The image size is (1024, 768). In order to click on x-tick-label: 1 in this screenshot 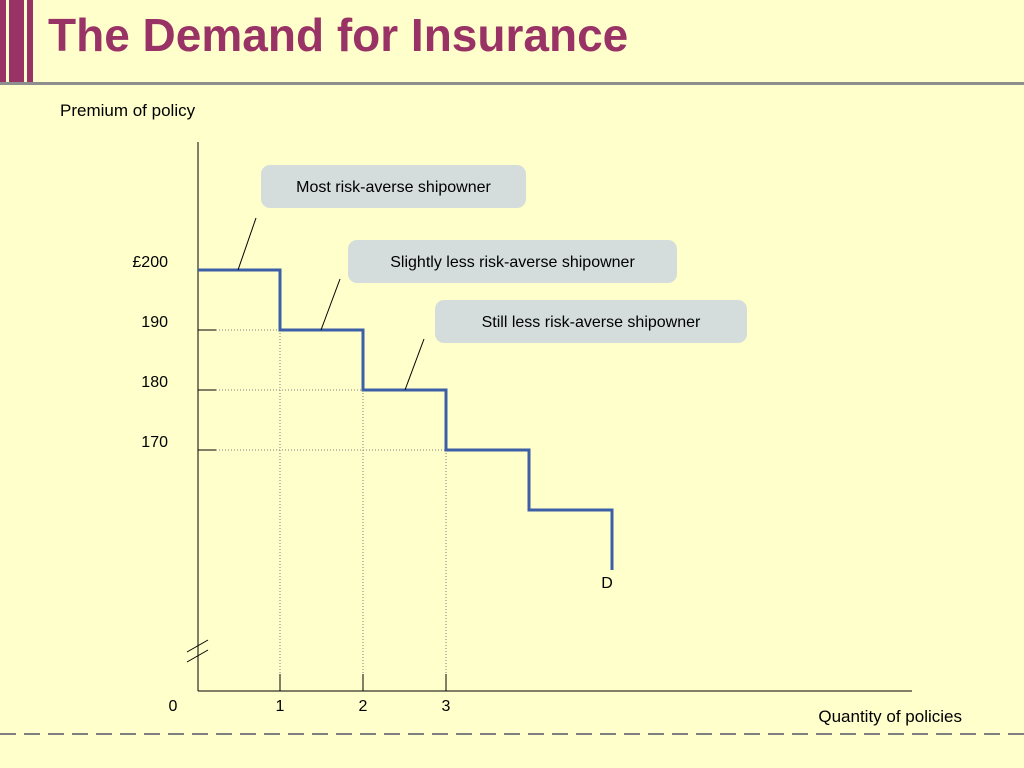, I will do `click(280, 706)`.